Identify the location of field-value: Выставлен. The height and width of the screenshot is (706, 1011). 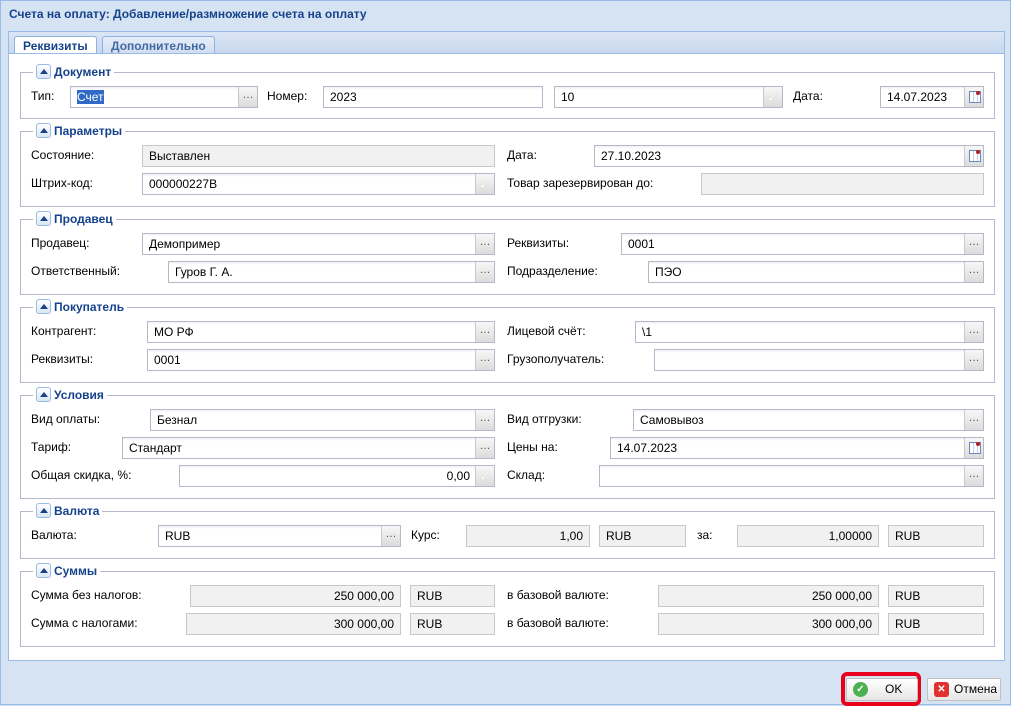
(180, 156).